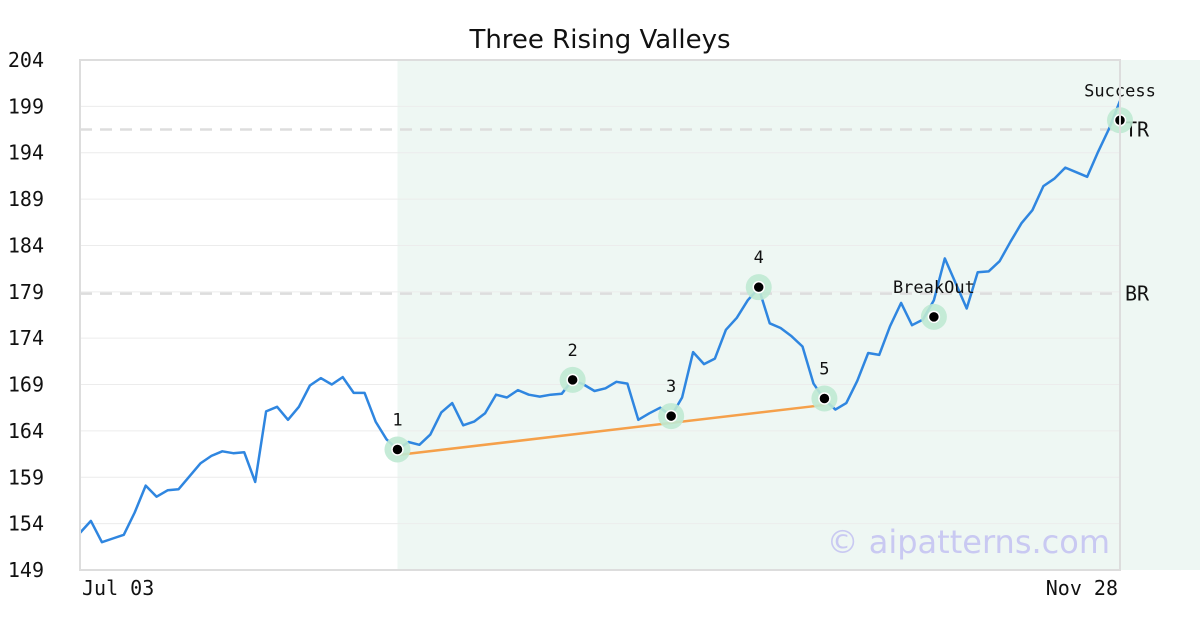  I want to click on point-label: 4, so click(759, 258).